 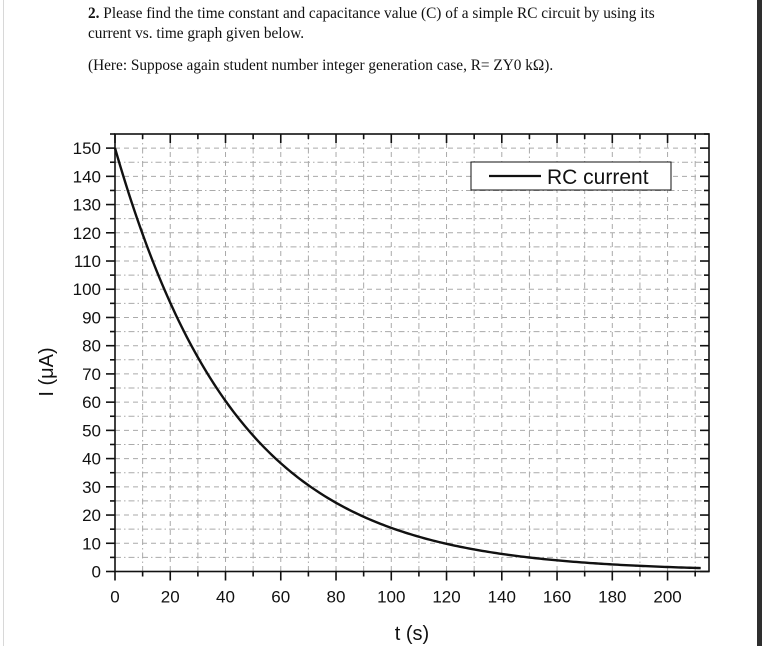 I want to click on y-axis-title: I (μA), so click(x=47, y=371).